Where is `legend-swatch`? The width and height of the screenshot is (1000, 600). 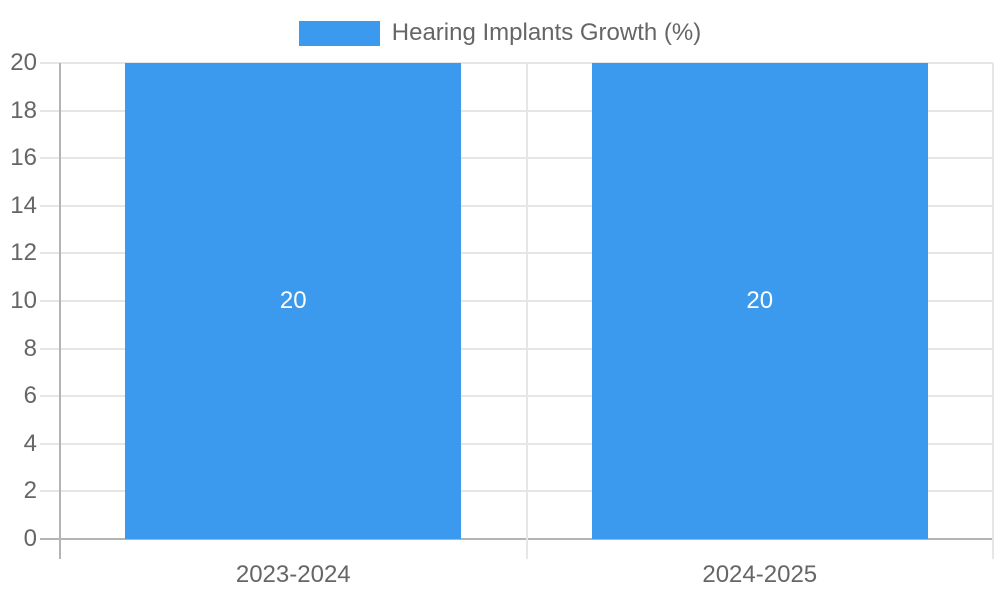
legend-swatch is located at coordinates (339, 33).